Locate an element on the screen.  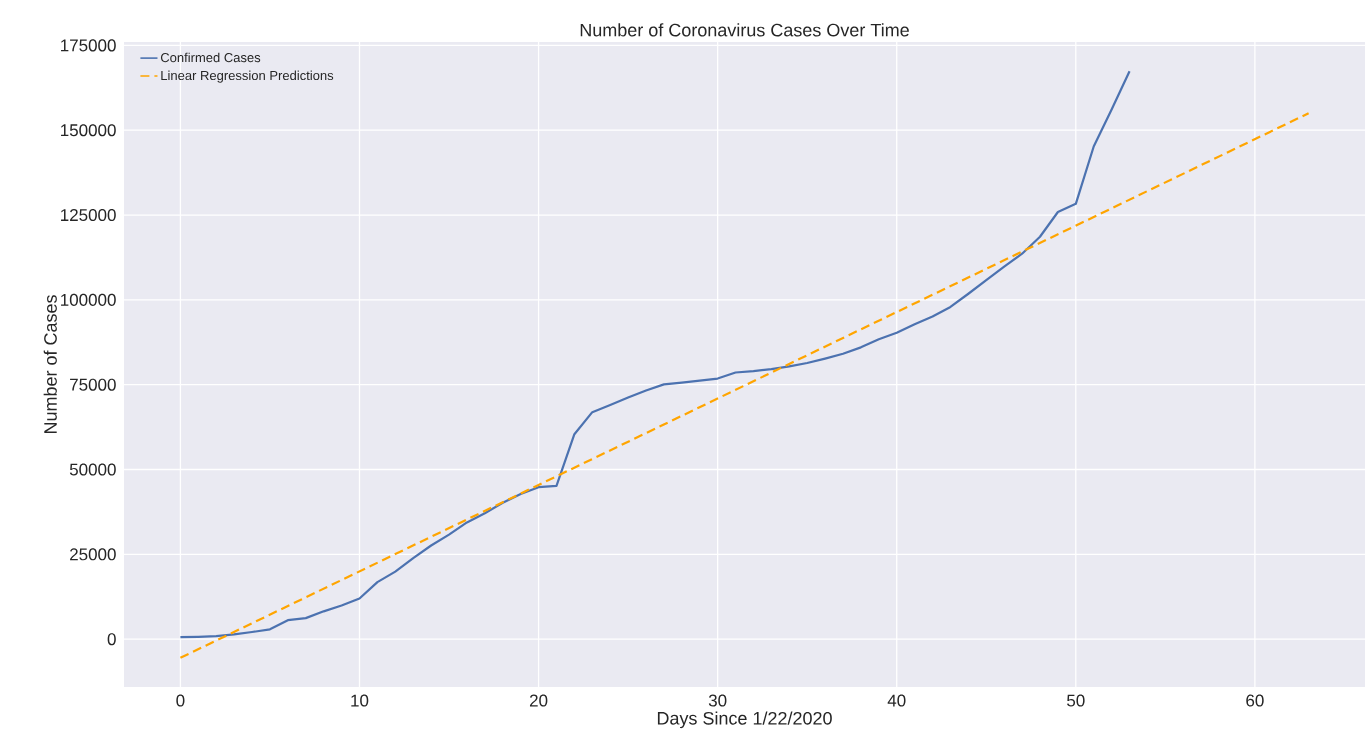
x-tick-label: 0 is located at coordinates (180, 700).